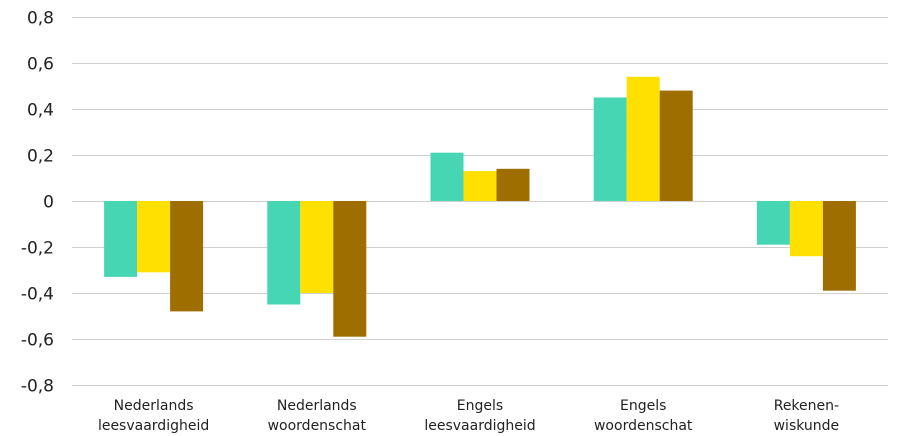 The image size is (904, 436). What do you see at coordinates (317, 416) in the screenshot?
I see `x-category-label: Nederlands woordenschat` at bounding box center [317, 416].